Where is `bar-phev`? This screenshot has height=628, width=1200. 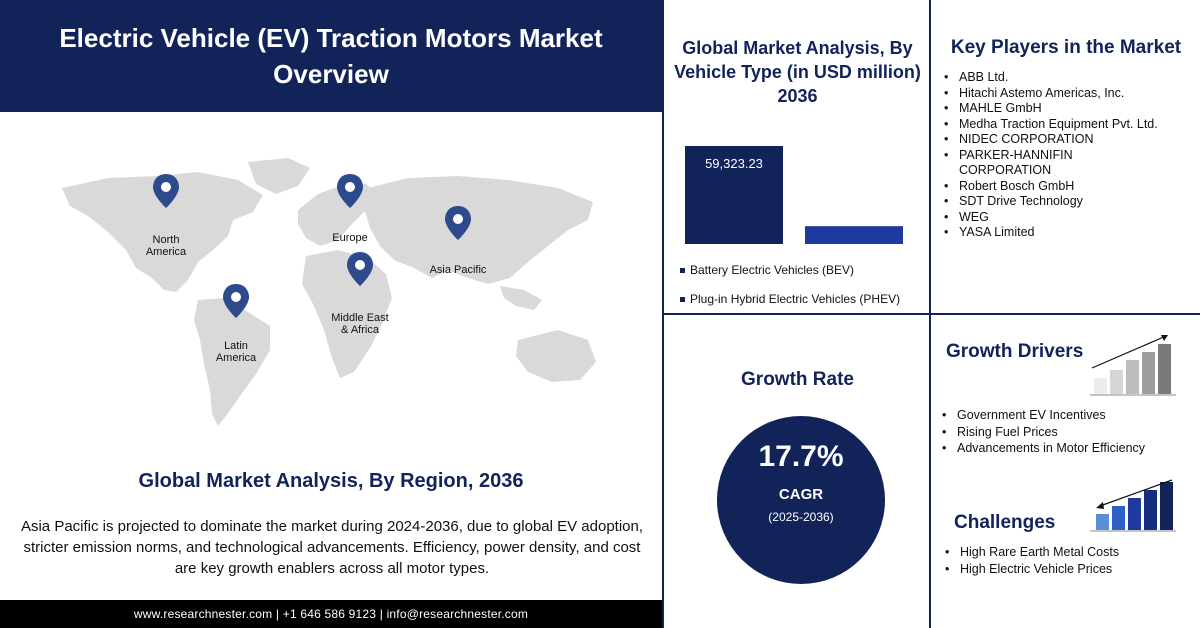
bar-phev is located at coordinates (854, 235).